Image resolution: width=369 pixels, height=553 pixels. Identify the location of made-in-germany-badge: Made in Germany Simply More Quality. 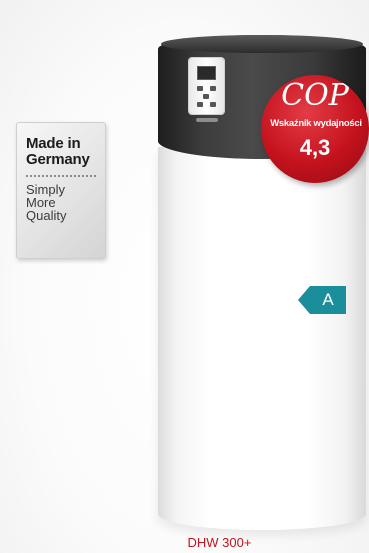
(61, 190).